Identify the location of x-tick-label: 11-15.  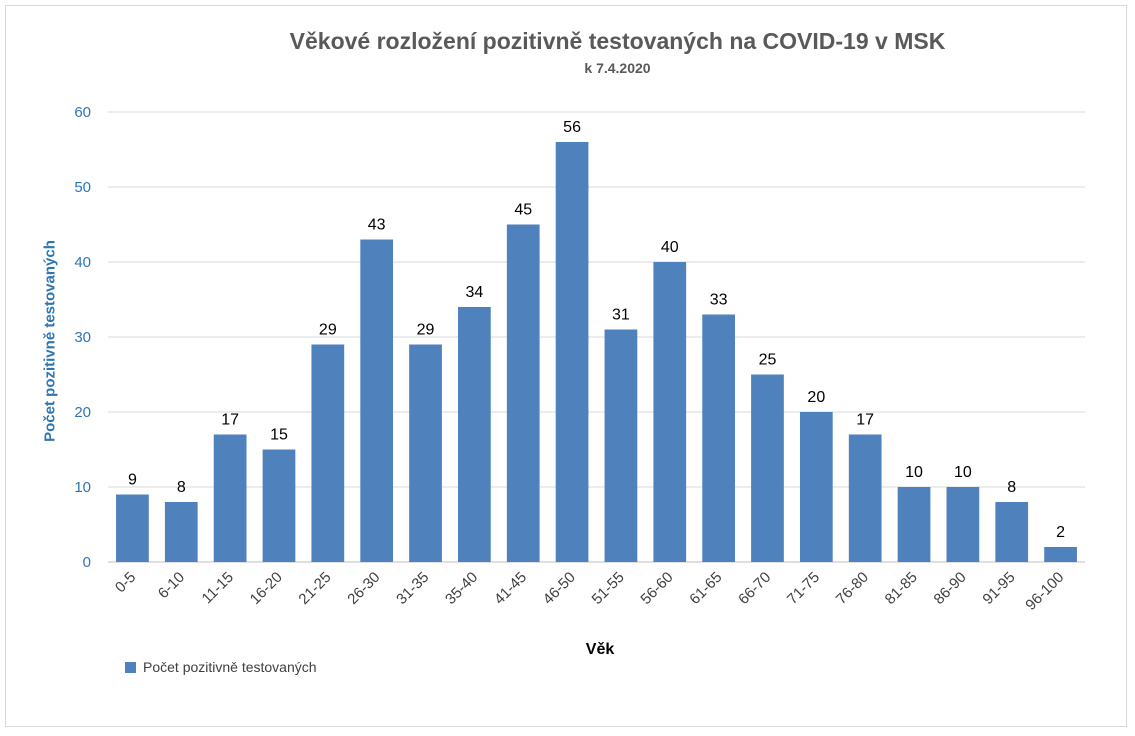
(218, 588).